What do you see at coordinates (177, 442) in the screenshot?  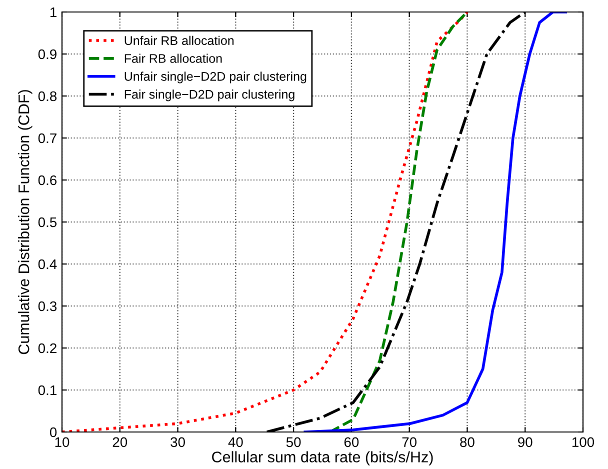 I see `x-tick-label: 30` at bounding box center [177, 442].